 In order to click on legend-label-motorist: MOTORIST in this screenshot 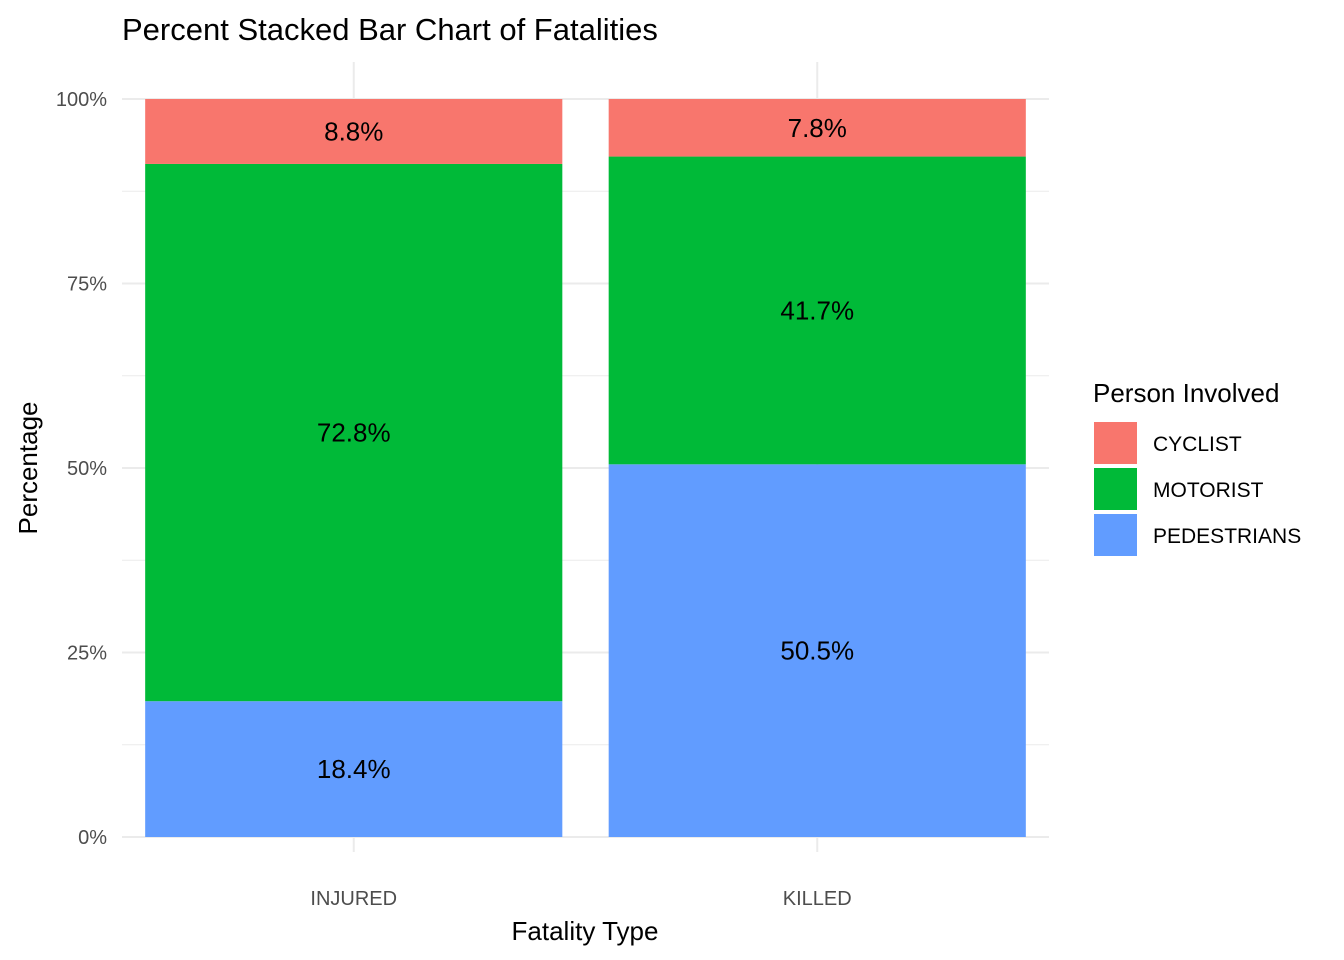, I will do `click(1208, 490)`.